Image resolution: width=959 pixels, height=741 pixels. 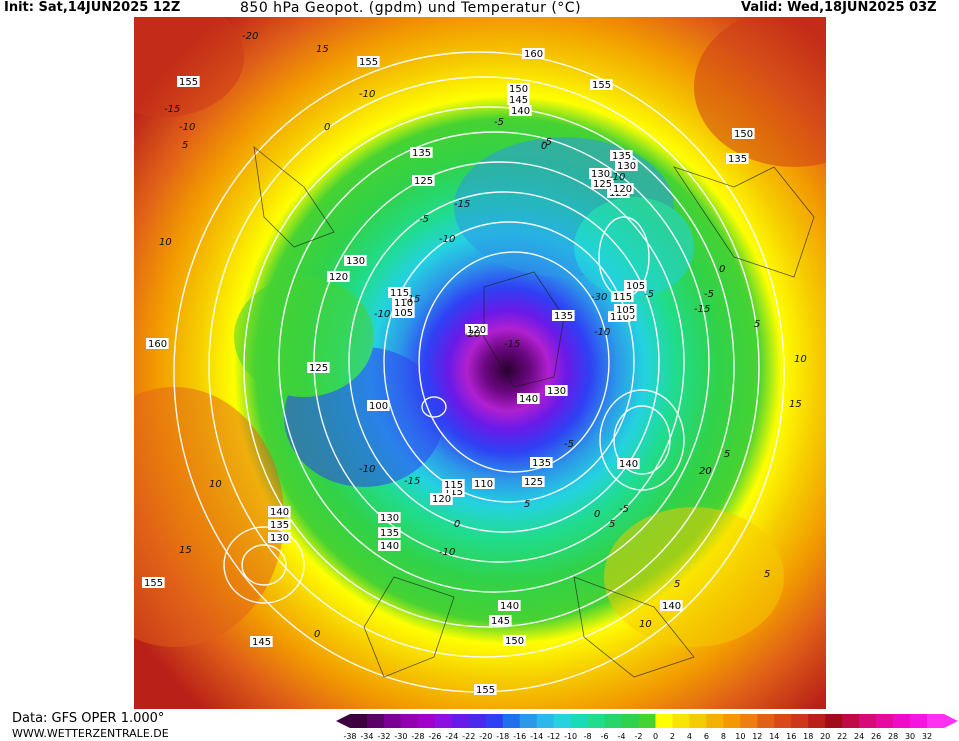 What do you see at coordinates (451, 736) in the screenshot?
I see `legend-tick: -24` at bounding box center [451, 736].